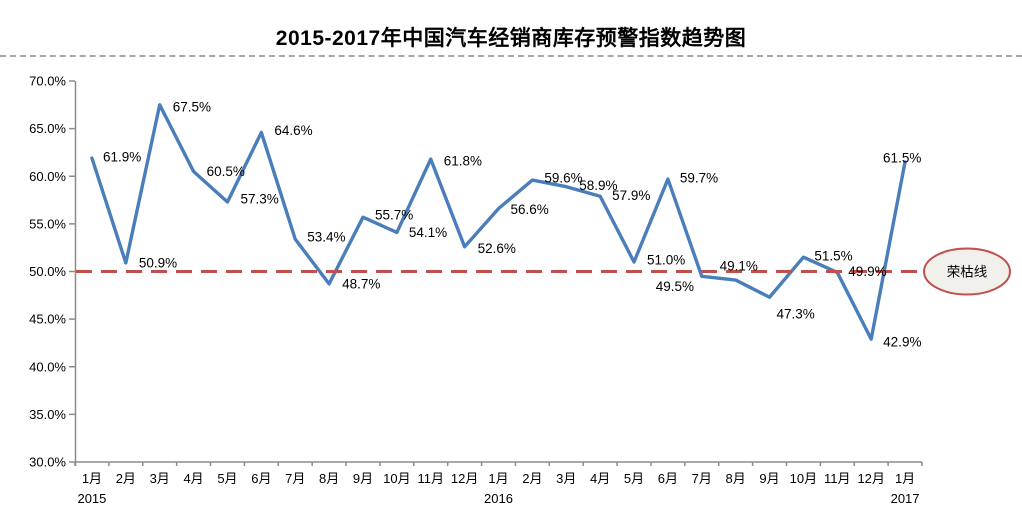 Image resolution: width=1022 pixels, height=527 pixels. Describe the element at coordinates (47, 81) in the screenshot. I see `y-axis-label: 70.0%` at that location.